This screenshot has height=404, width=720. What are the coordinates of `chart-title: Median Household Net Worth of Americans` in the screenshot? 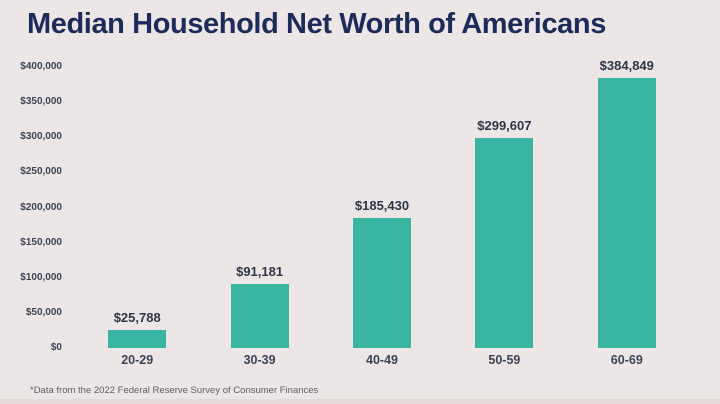 It's located at (316, 24).